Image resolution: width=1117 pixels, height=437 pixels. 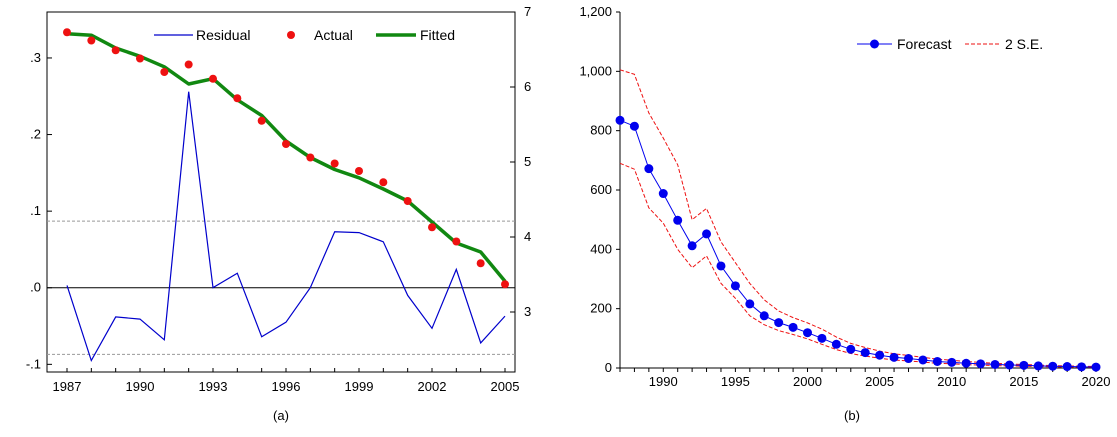 I want to click on right-y-tick-label: 6, so click(x=527, y=86).